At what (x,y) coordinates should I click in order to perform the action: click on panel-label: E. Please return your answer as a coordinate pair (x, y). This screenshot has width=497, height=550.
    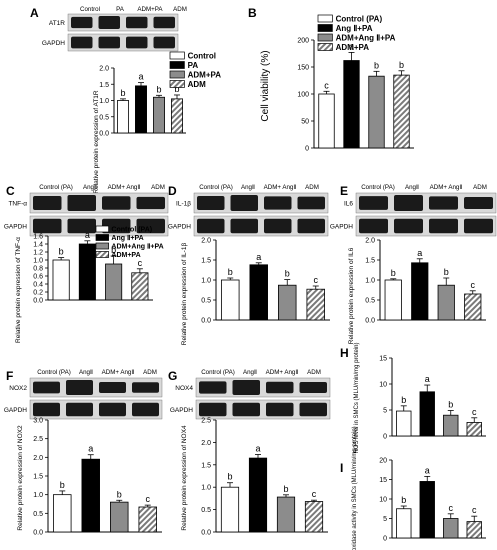
    Looking at the image, I should click on (344, 191).